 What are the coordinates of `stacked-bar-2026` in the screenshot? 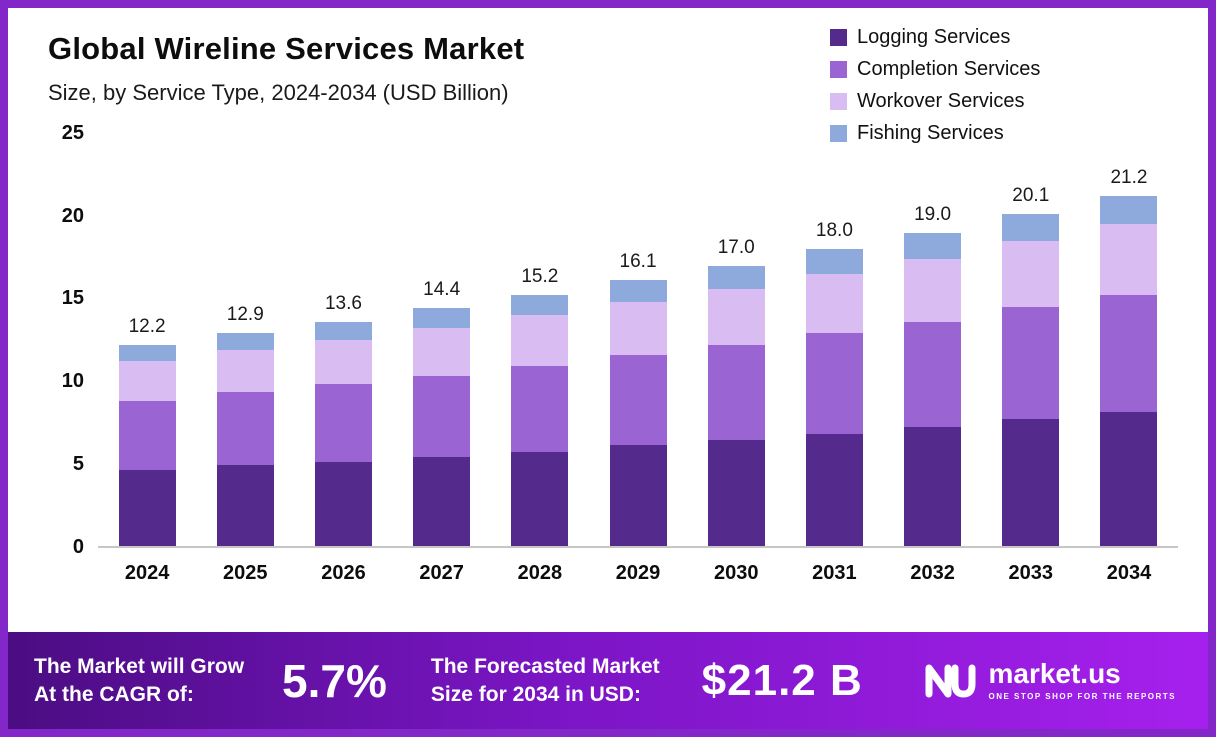 It's located at (343, 340).